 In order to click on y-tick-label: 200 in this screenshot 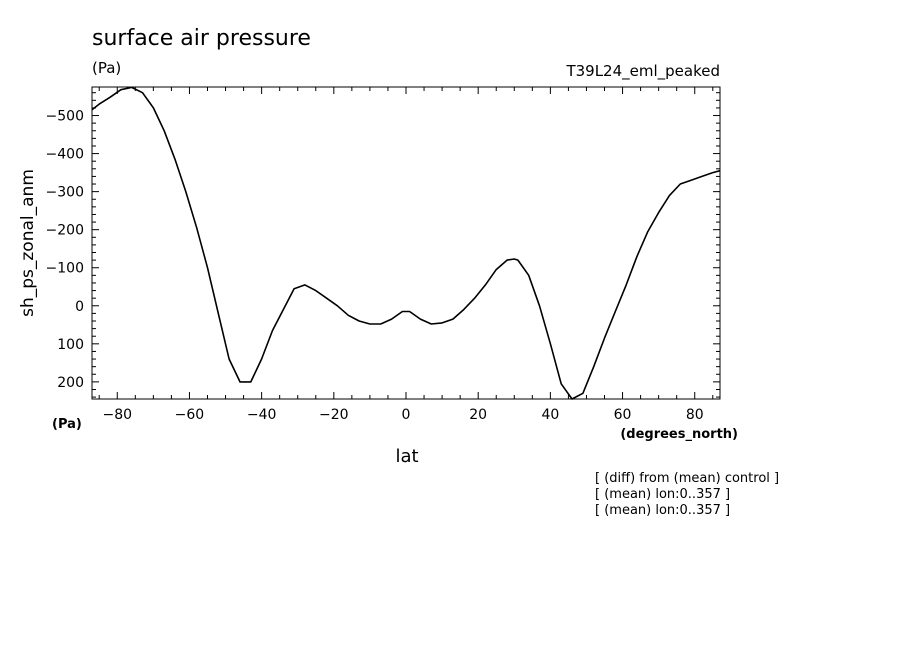, I will do `click(70, 383)`.